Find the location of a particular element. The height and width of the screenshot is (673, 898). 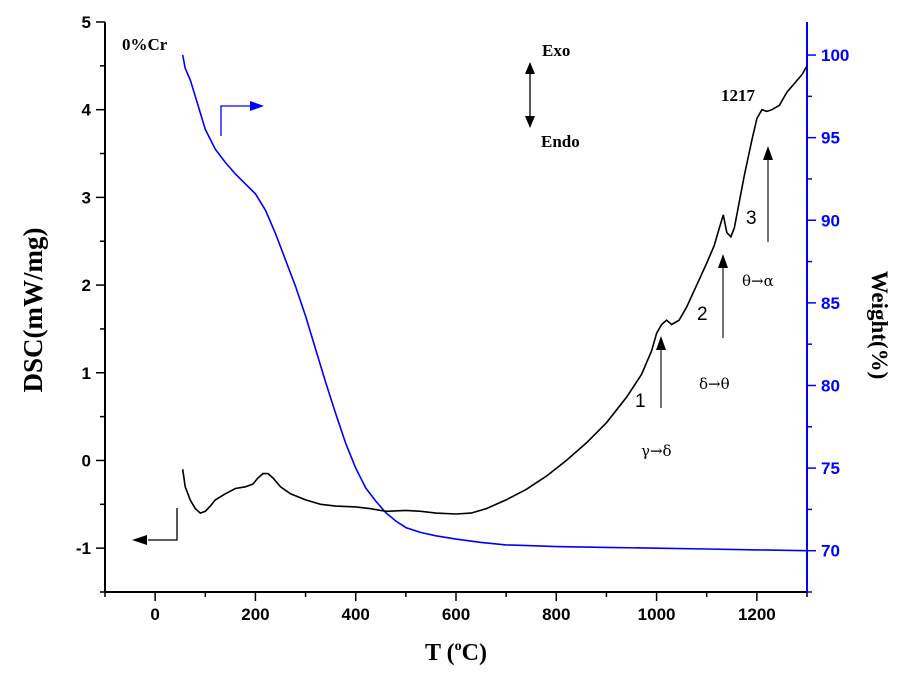

y-right-tick-label: 90 is located at coordinates (830, 220).